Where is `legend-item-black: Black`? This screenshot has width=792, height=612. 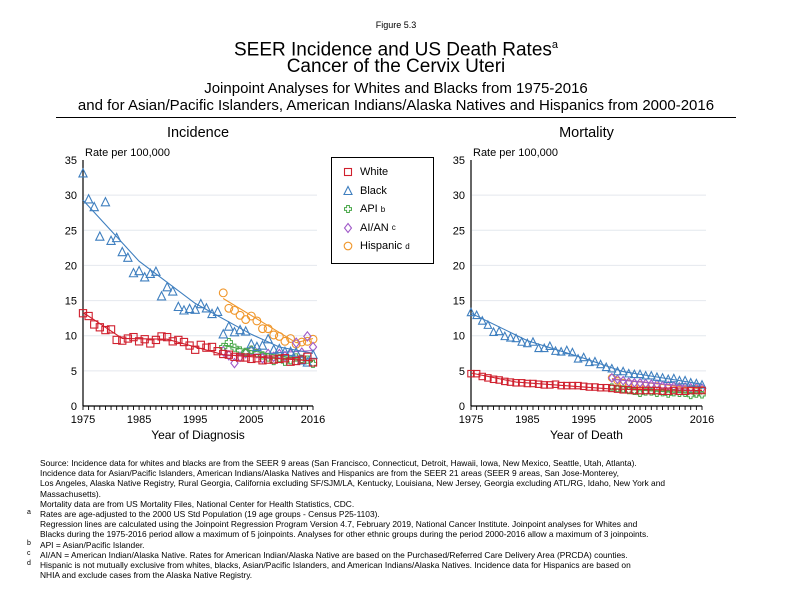
legend-item-black: Black is located at coordinates (364, 191).